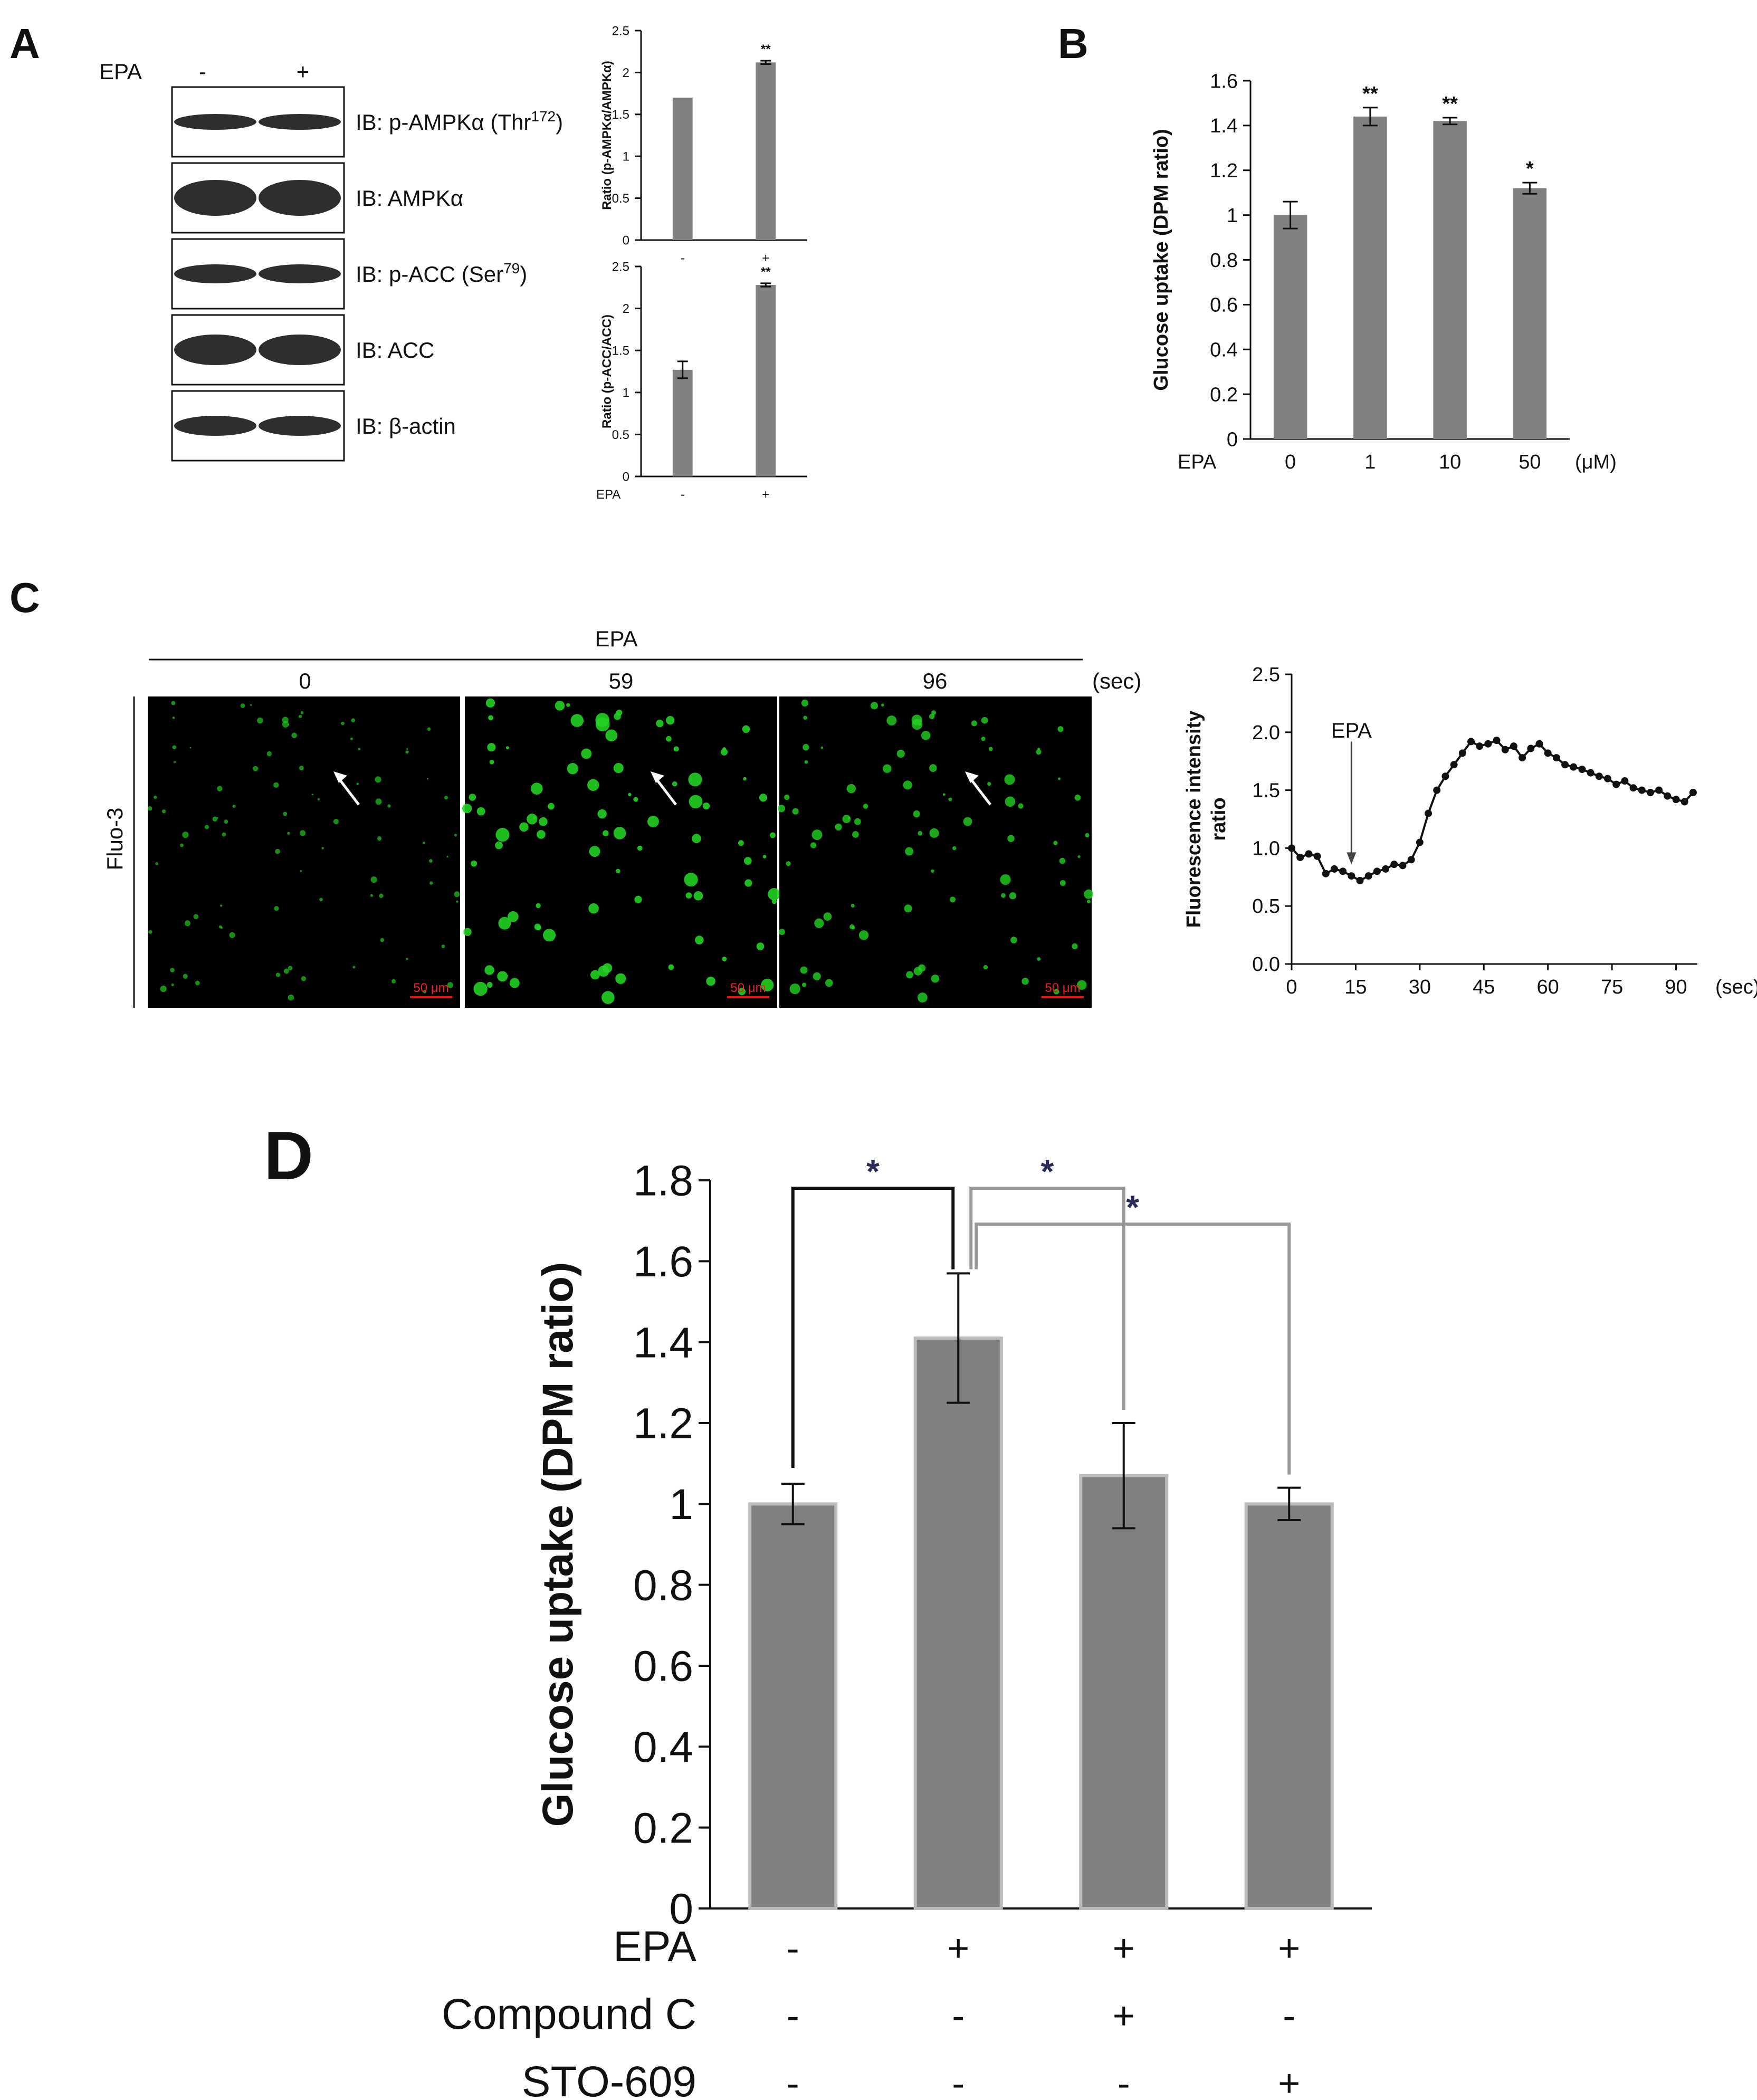 This screenshot has height=2100, width=1757. What do you see at coordinates (1124, 1948) in the screenshot?
I see `treatment-sign-0-2: +` at bounding box center [1124, 1948].